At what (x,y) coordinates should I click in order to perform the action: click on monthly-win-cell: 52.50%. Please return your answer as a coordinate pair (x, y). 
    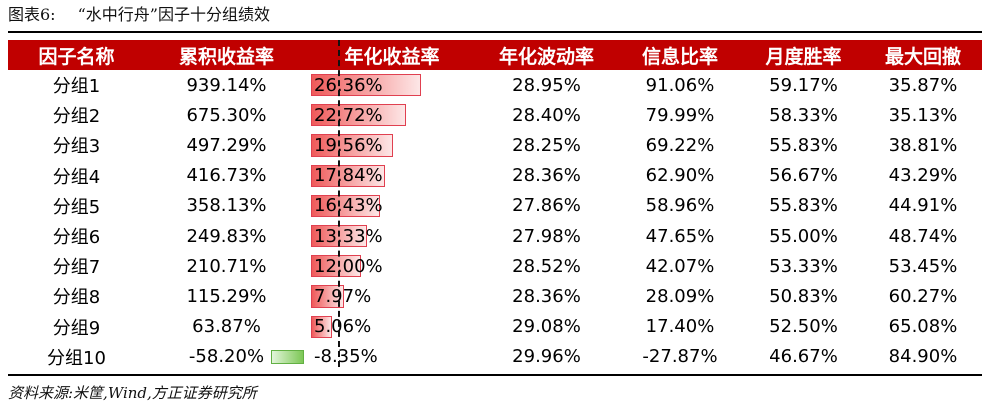
    Looking at the image, I should click on (803, 327).